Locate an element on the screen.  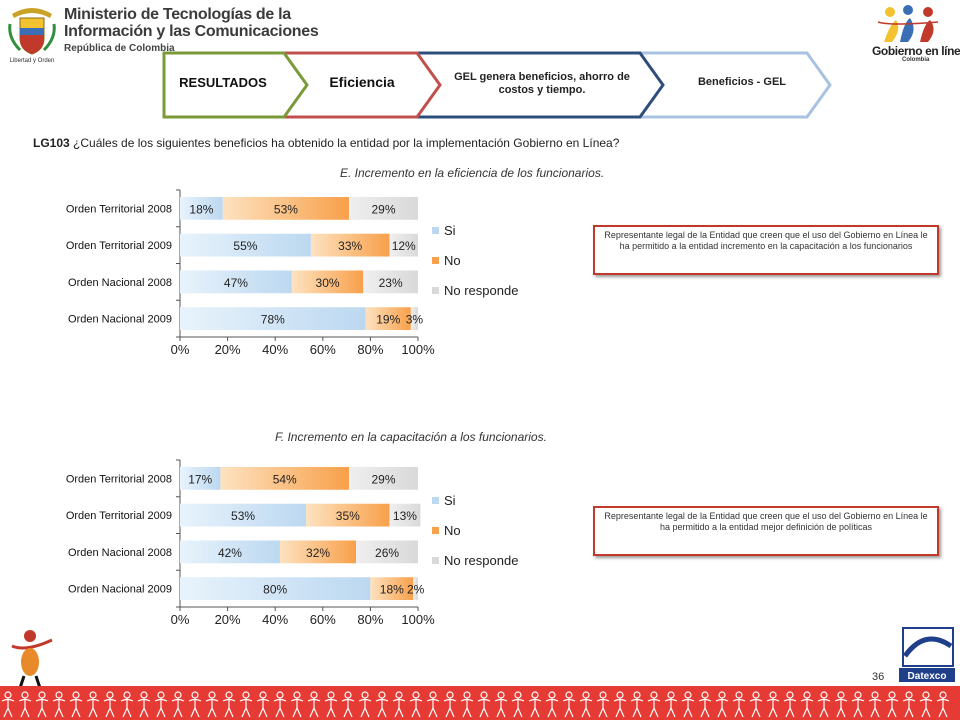
tab-eficiencia: Eficiencia is located at coordinates (362, 82).